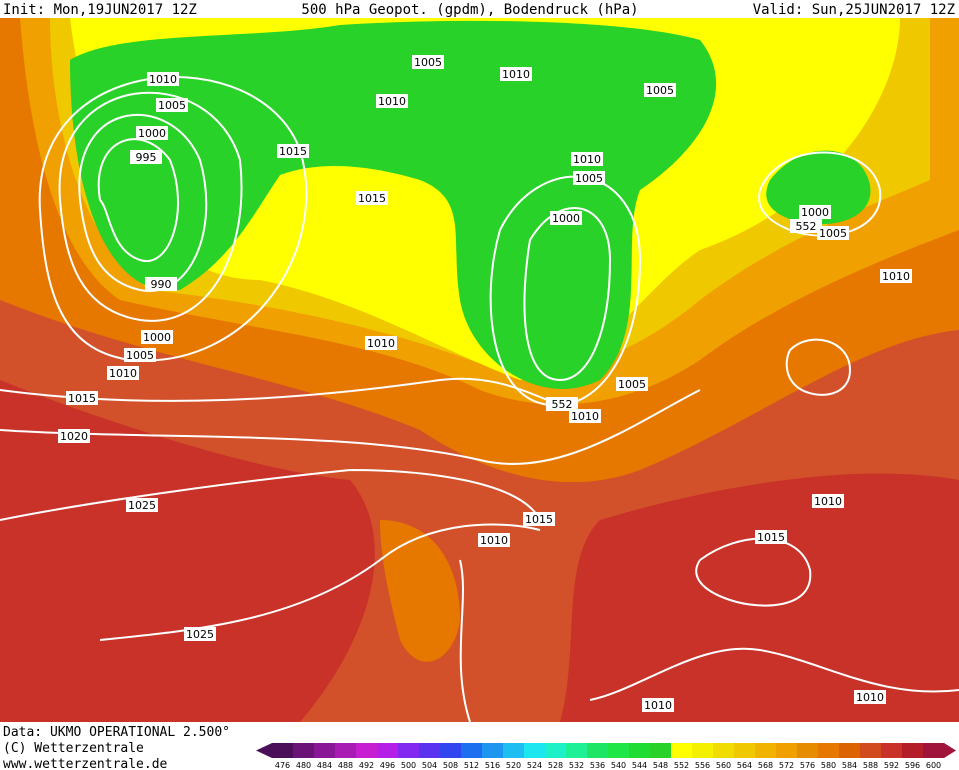 The height and width of the screenshot is (770, 959). Describe the element at coordinates (469, 10) in the screenshot. I see `map-title: 500 hPa Geopot. (gpdm), Bodendruck (hPa)` at that location.